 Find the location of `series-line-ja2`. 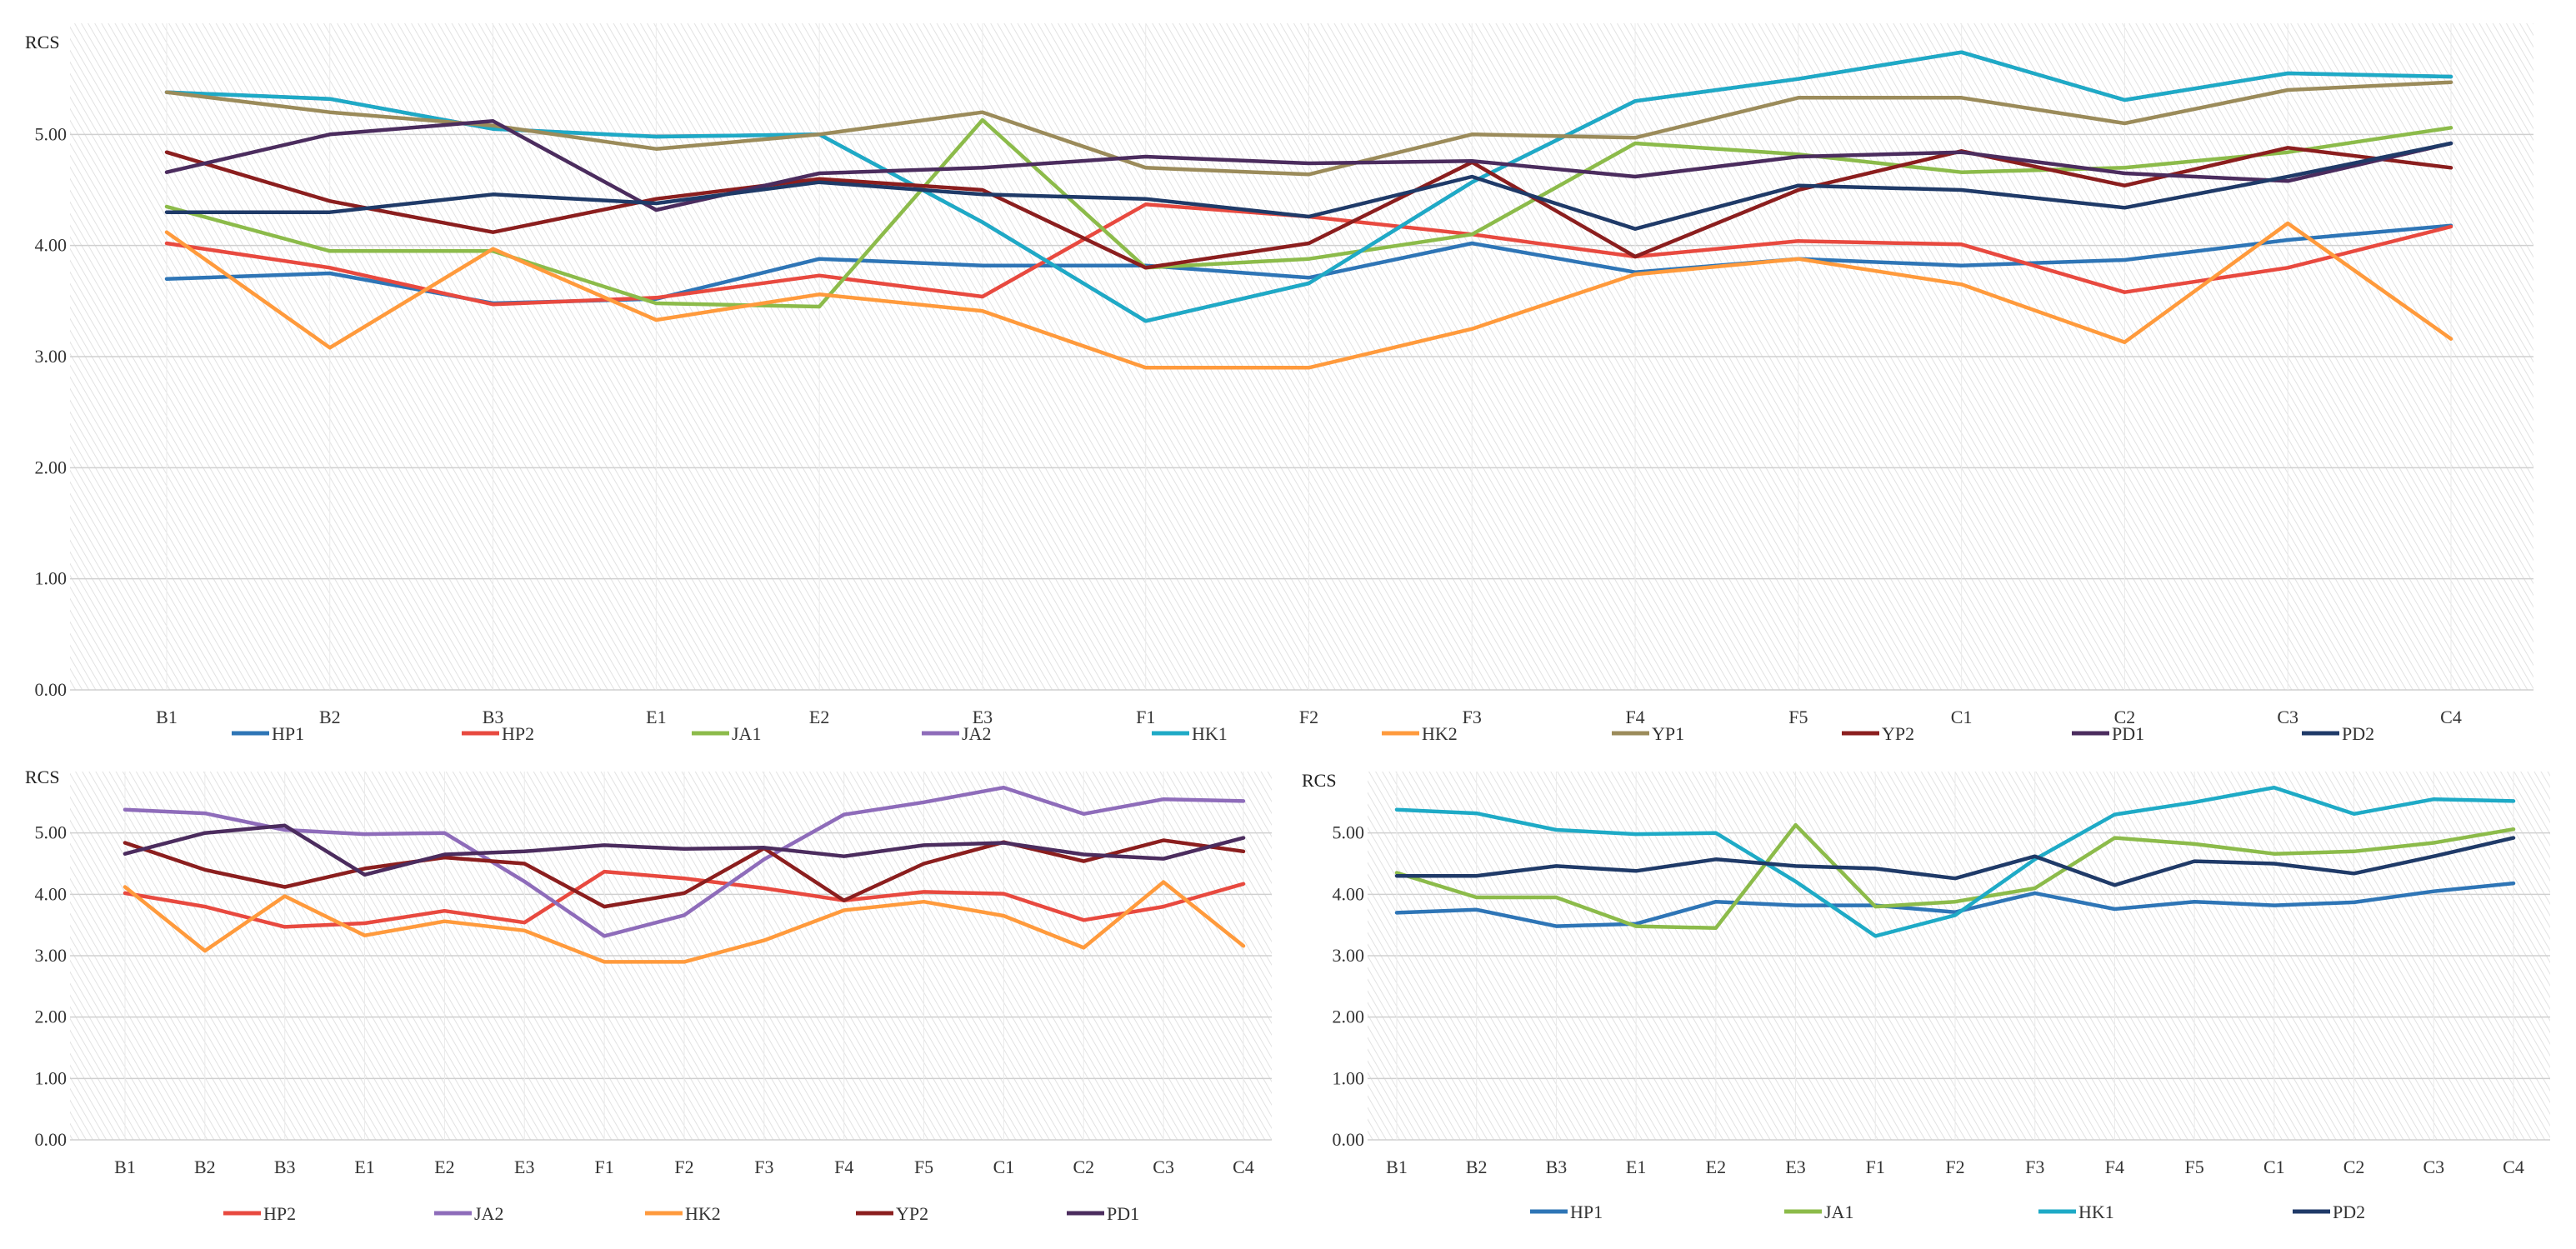

series-line-ja2 is located at coordinates (684, 862).